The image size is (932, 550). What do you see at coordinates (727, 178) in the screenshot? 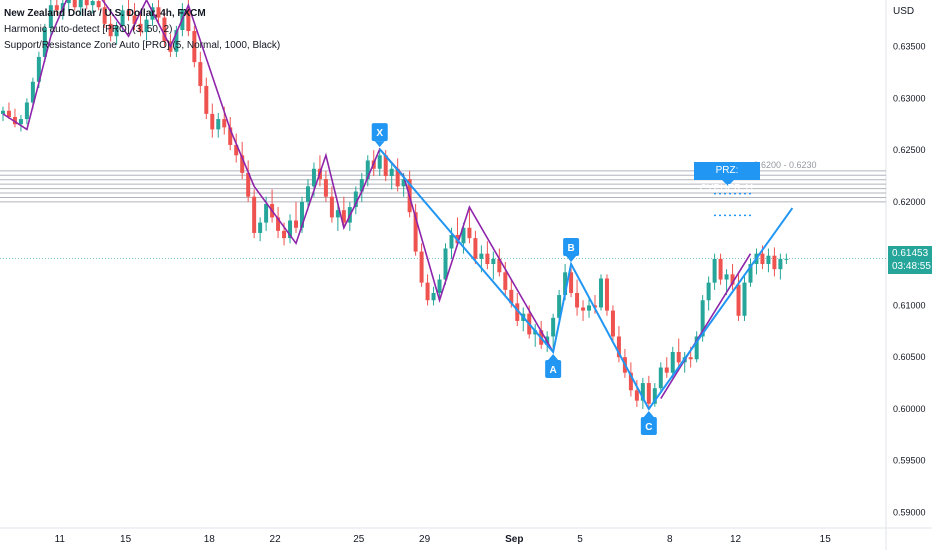
I see `prz-label: PRZ: CYPHER 11` at bounding box center [727, 178].